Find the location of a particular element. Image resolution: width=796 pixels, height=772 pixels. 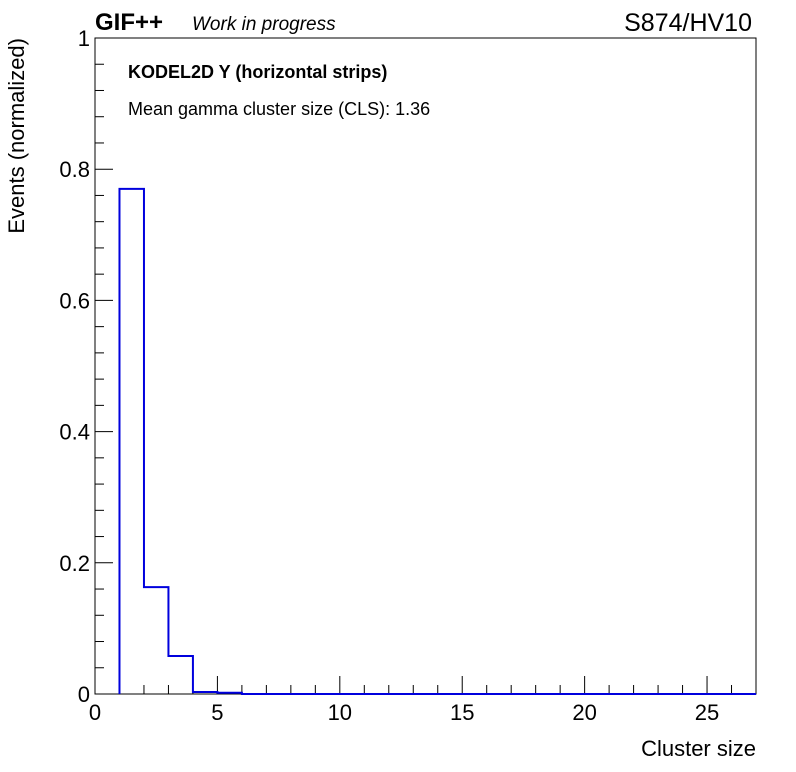

experiment-label: GIF++ is located at coordinates (129, 22).